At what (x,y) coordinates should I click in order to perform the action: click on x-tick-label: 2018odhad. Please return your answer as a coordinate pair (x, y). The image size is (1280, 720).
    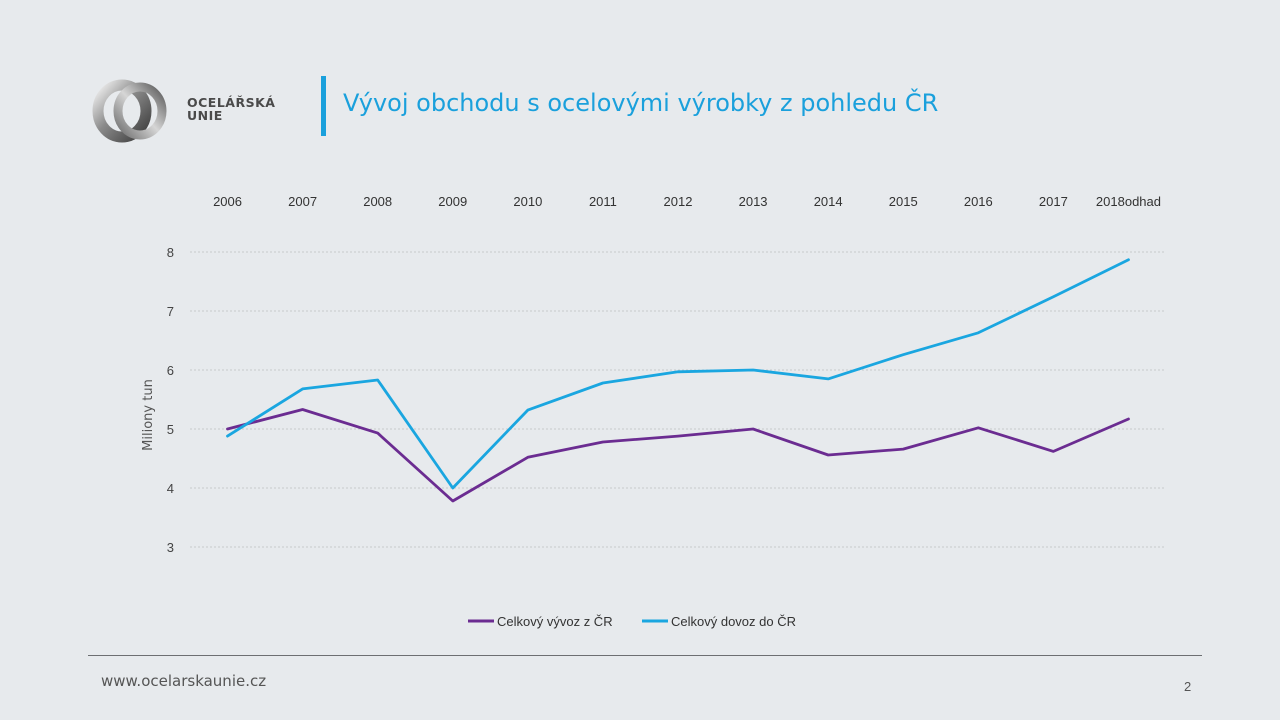
    Looking at the image, I should click on (1128, 201).